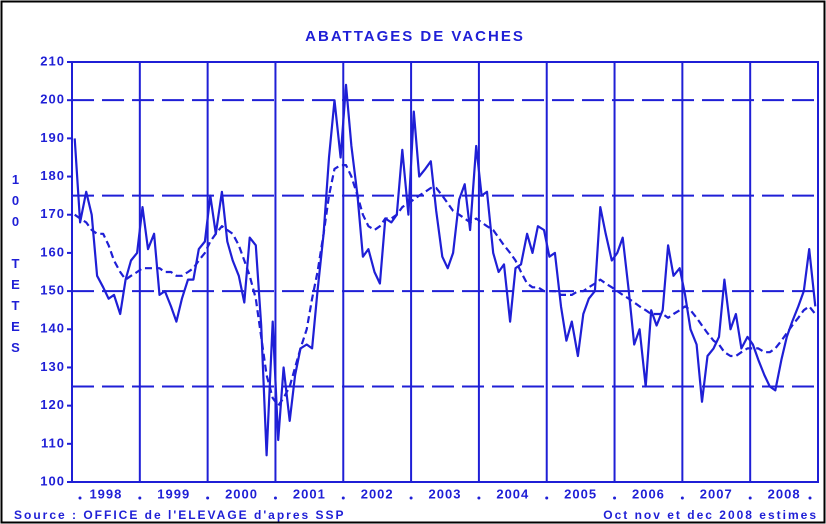 This screenshot has height=524, width=826. I want to click on chart-title: ABATTAGES DE VACHES, so click(415, 36).